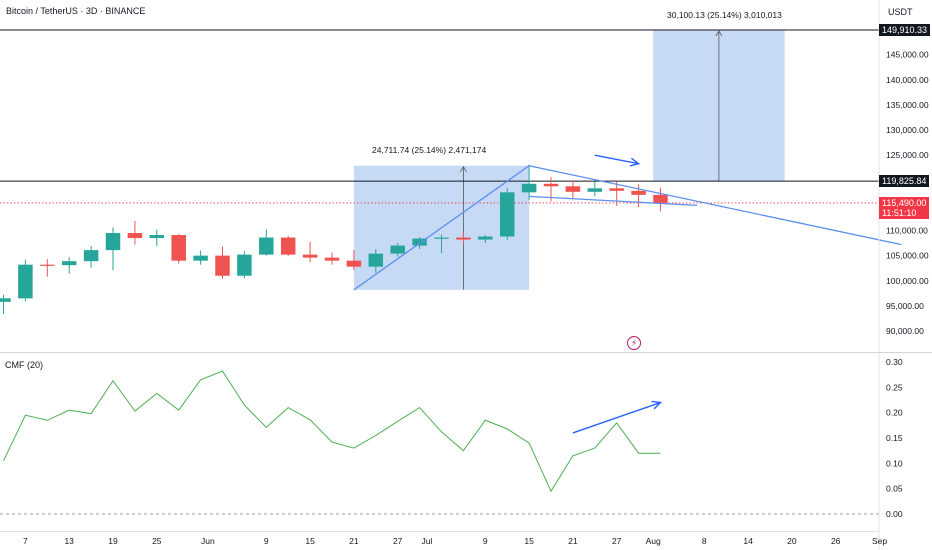 The image size is (932, 550). What do you see at coordinates (69, 541) in the screenshot?
I see `time-axis-tick: 13` at bounding box center [69, 541].